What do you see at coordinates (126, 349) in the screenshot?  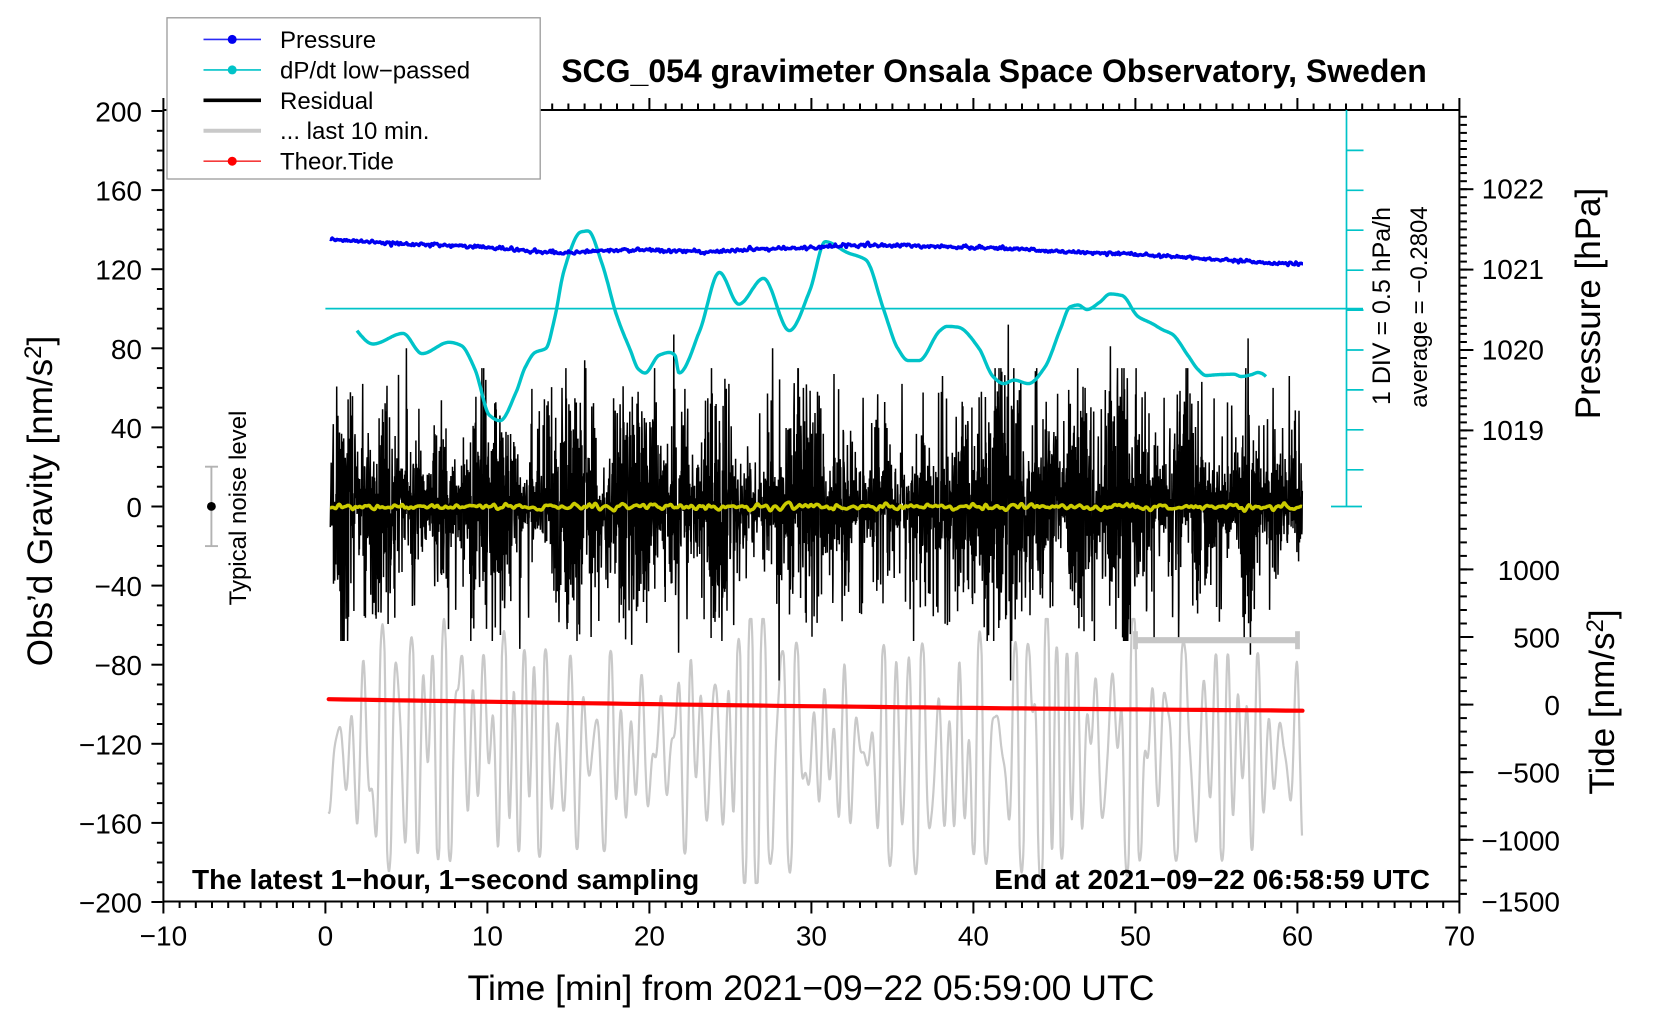 I see `svg-text: 80` at bounding box center [126, 349].